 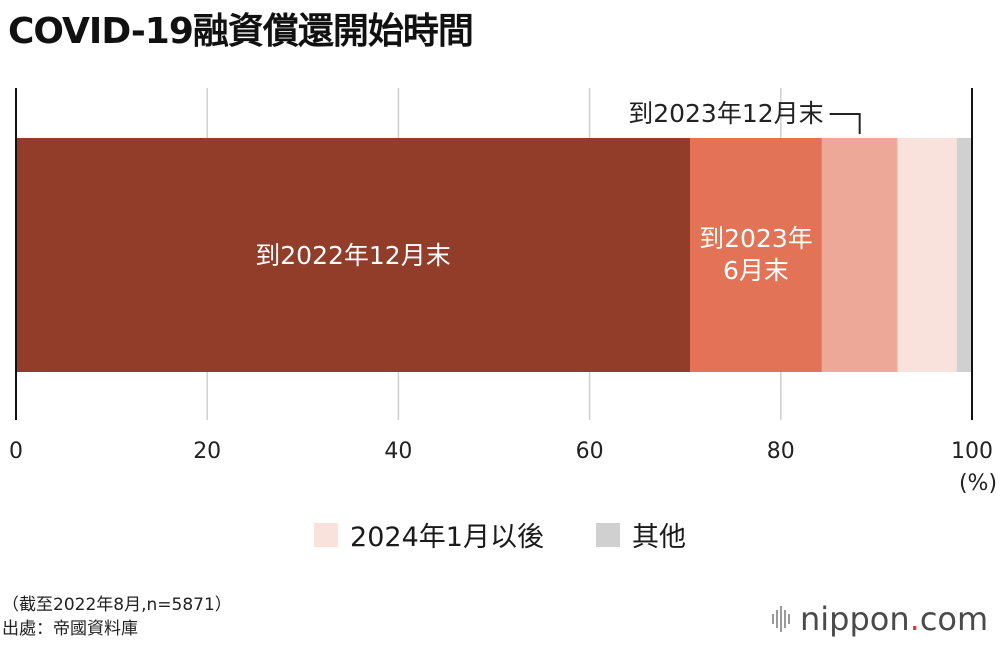 What do you see at coordinates (16, 451) in the screenshot?
I see `x-tick-label: 0` at bounding box center [16, 451].